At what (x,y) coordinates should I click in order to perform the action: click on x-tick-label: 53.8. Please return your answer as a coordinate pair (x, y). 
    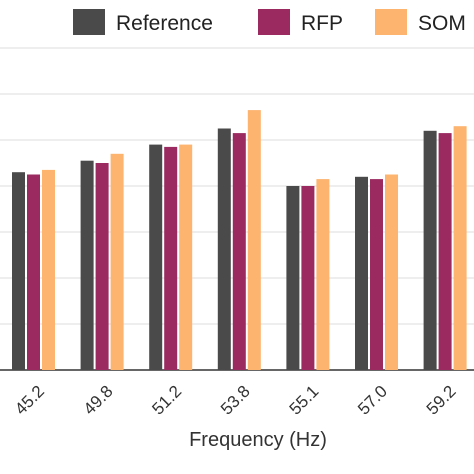
    Looking at the image, I should click on (235, 400).